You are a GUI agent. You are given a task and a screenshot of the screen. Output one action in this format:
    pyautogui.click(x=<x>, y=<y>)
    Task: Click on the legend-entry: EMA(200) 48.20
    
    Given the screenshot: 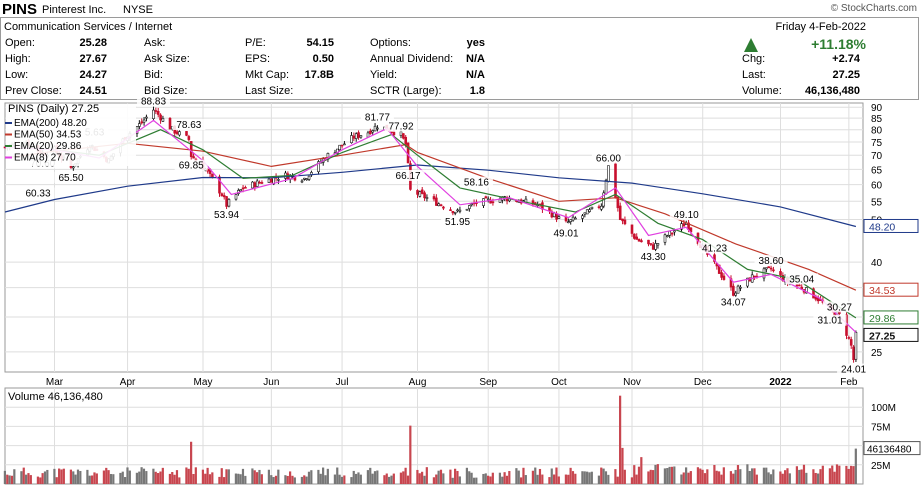 What is the action you would take?
    pyautogui.click(x=50, y=123)
    